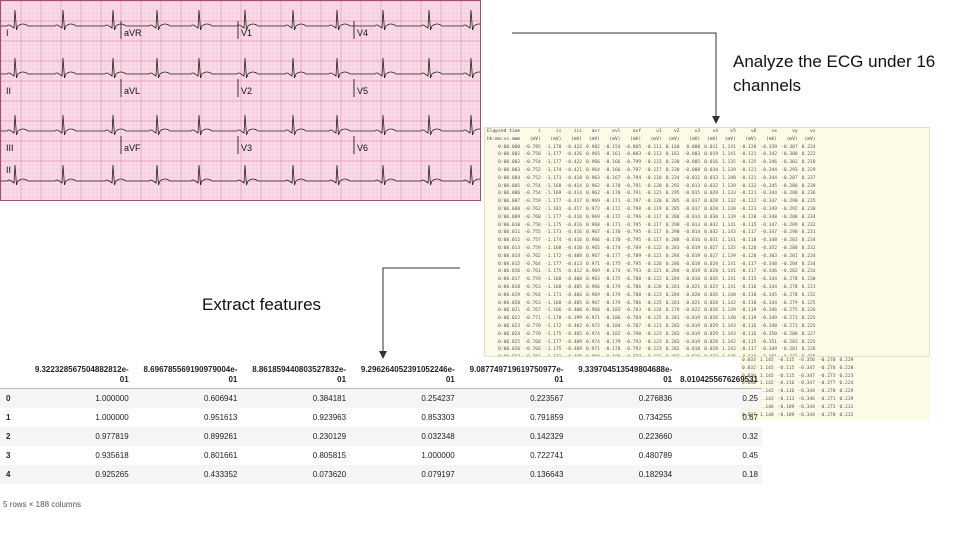  I want to click on raw-cell: 0:00.022, so click(509, 319).